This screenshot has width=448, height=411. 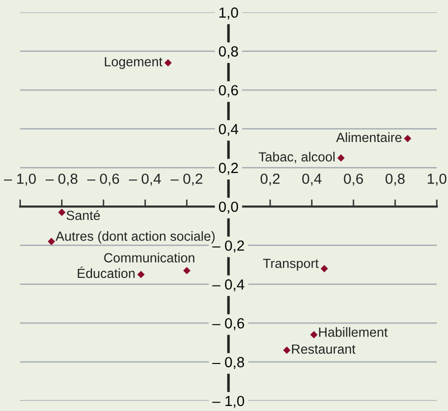 What do you see at coordinates (106, 272) in the screenshot?
I see `annotation: Éducation` at bounding box center [106, 272].